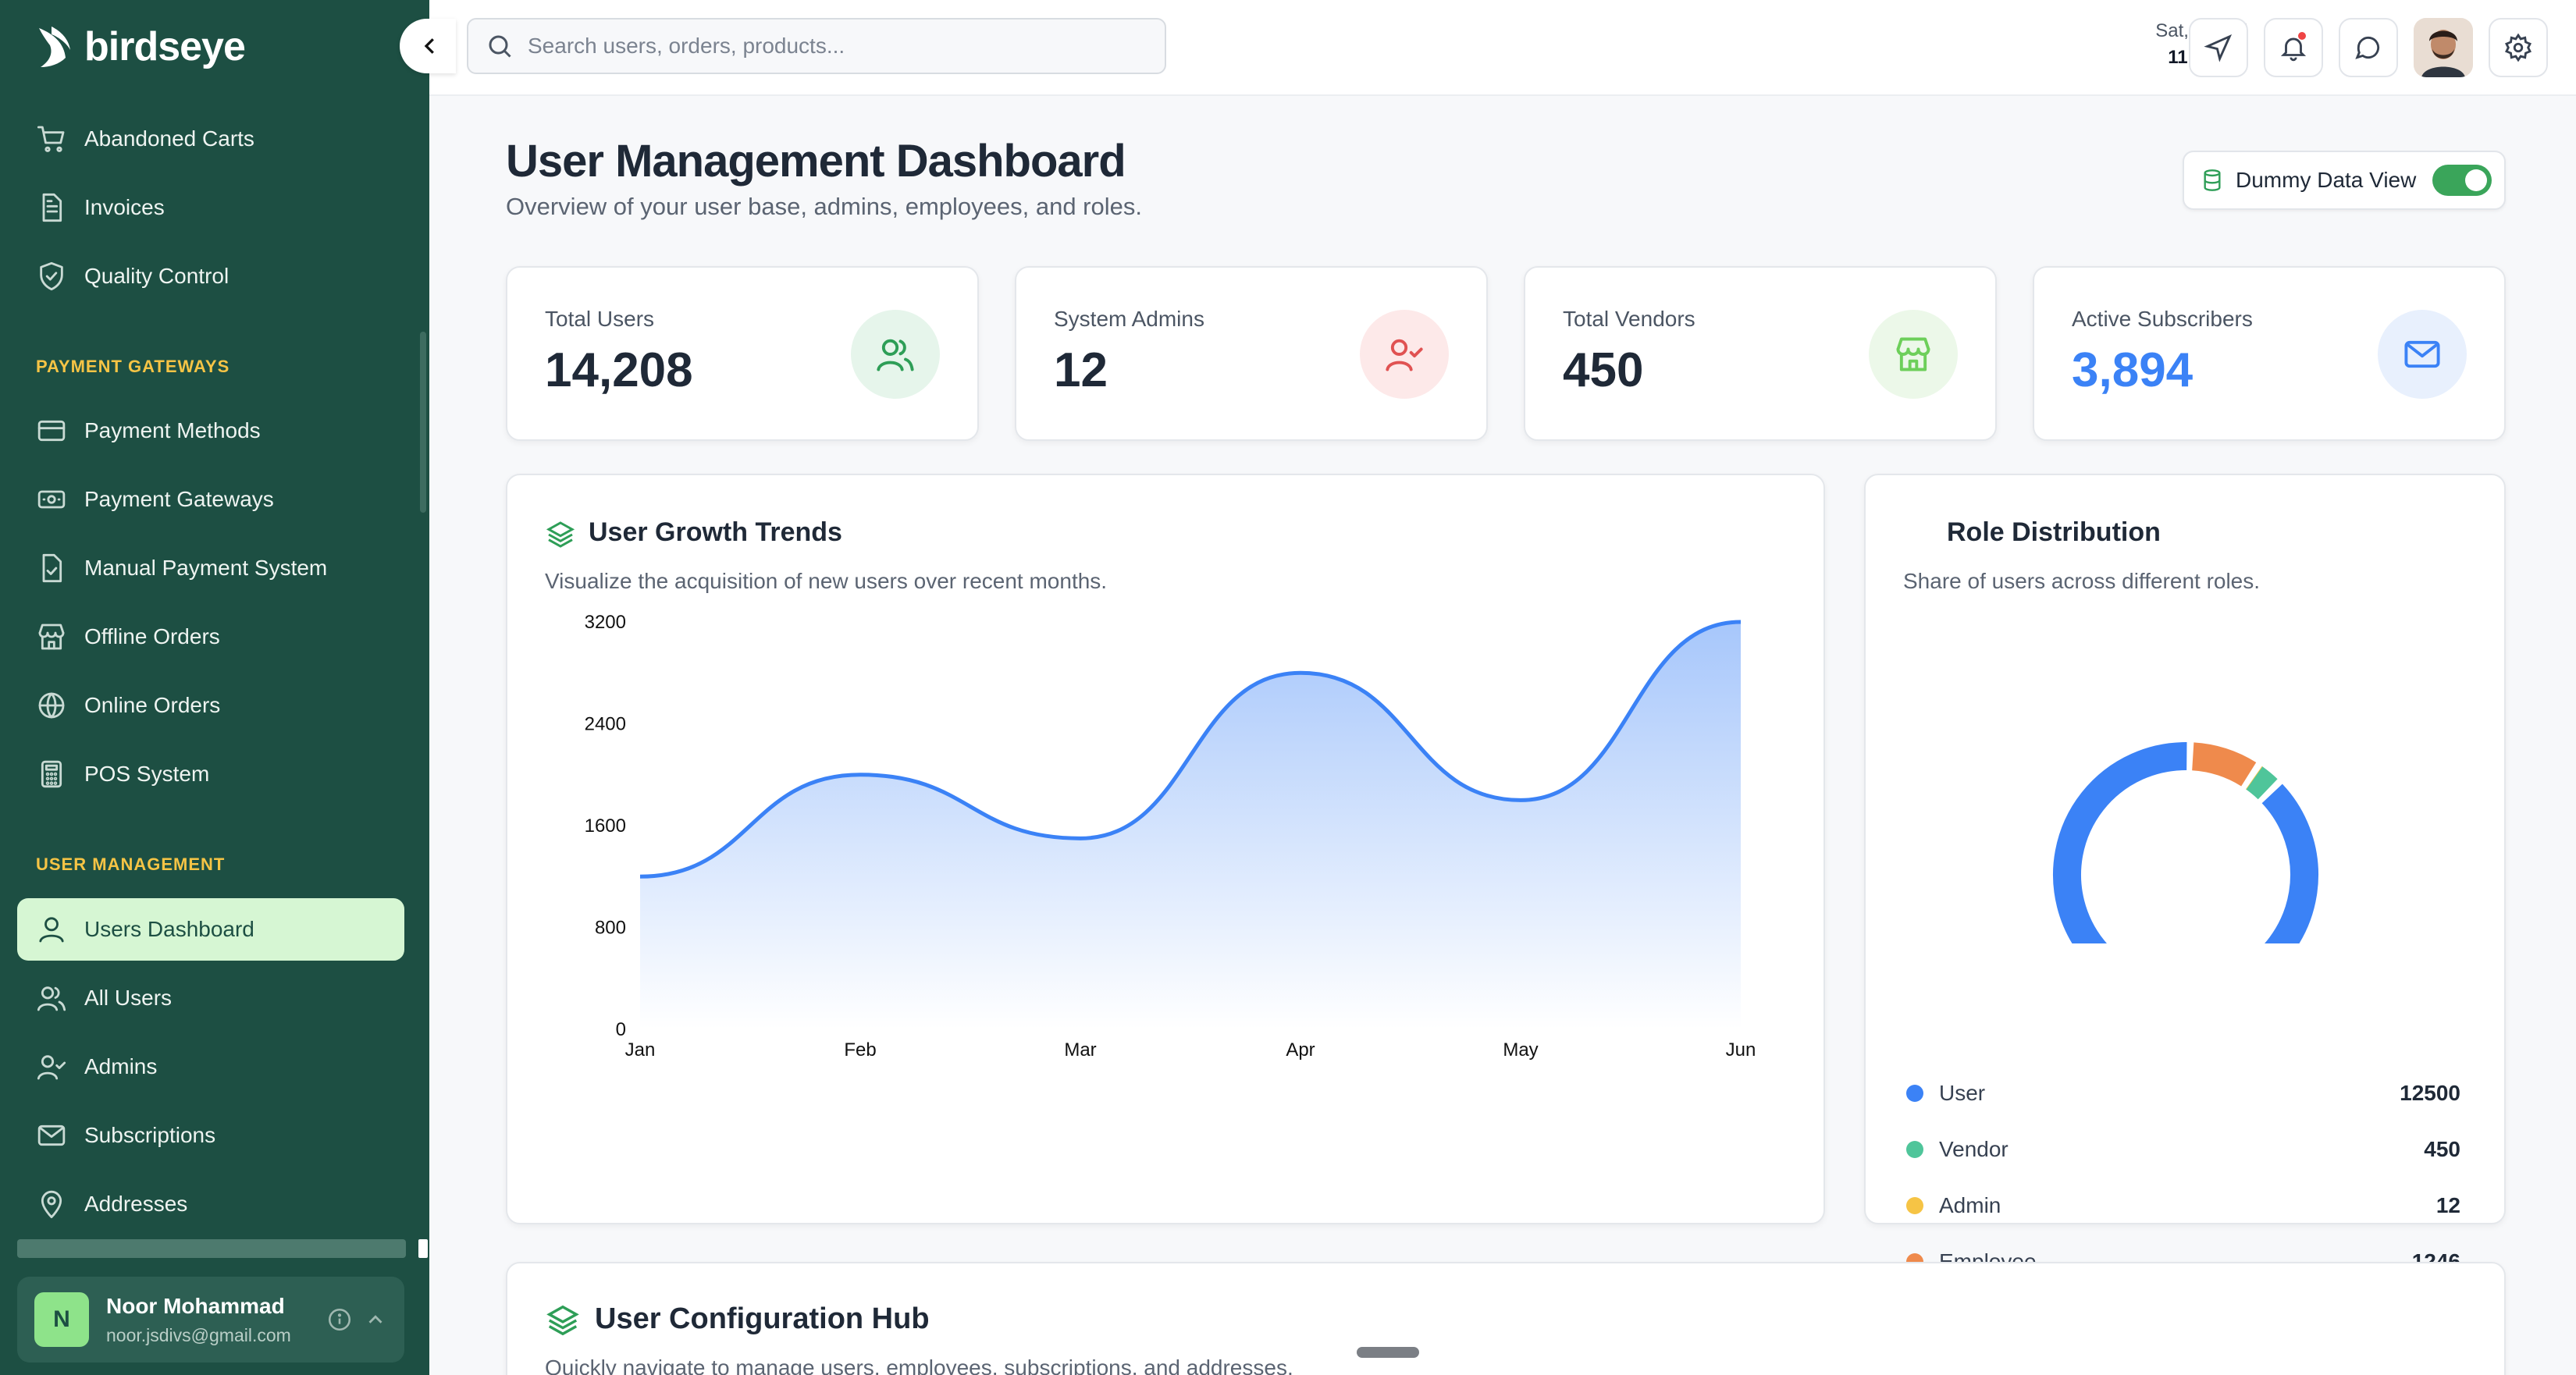 Image resolution: width=2576 pixels, height=1375 pixels. I want to click on top-bar: Sat, Apr 25 11:15 PM, so click(1502, 48).